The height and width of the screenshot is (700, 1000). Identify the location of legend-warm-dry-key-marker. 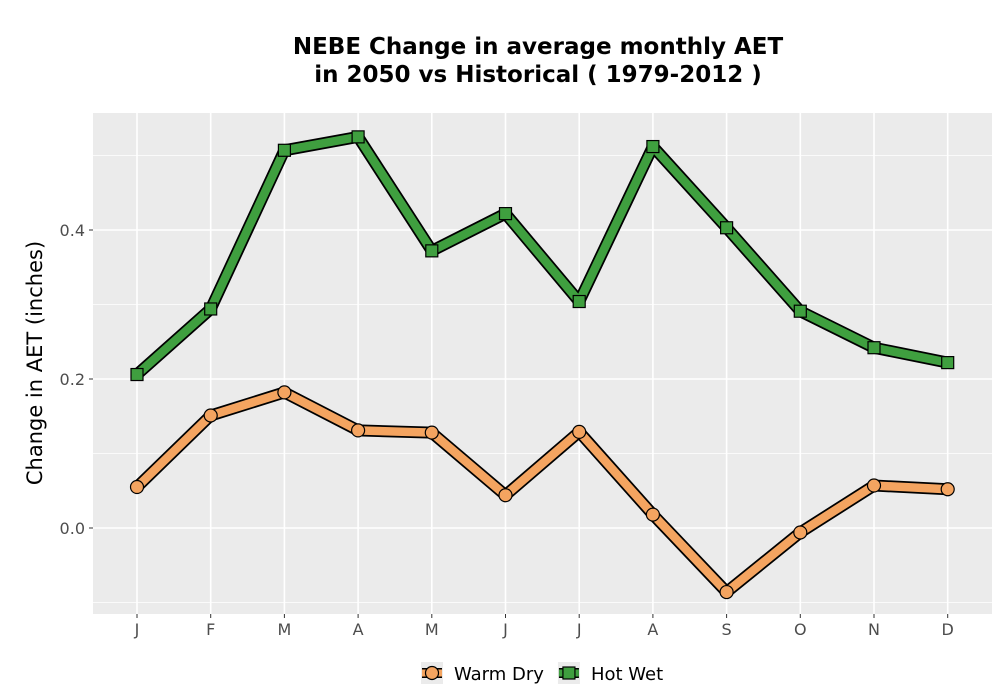
(432, 673).